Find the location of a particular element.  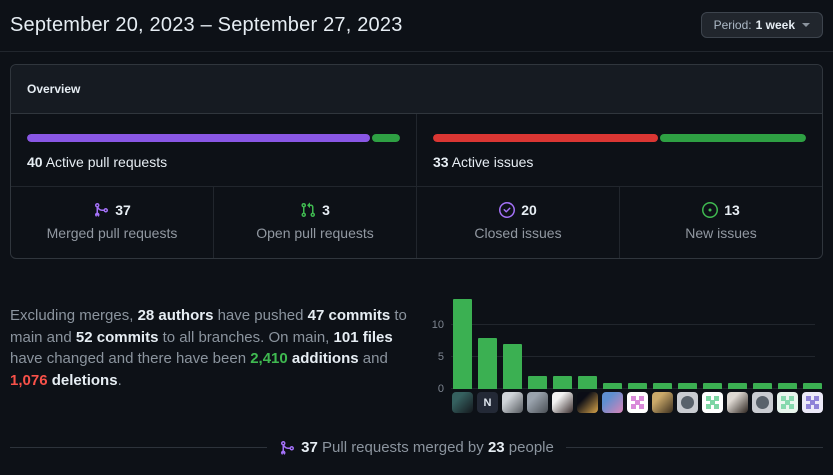

summary-segment: deletions is located at coordinates (84, 380).